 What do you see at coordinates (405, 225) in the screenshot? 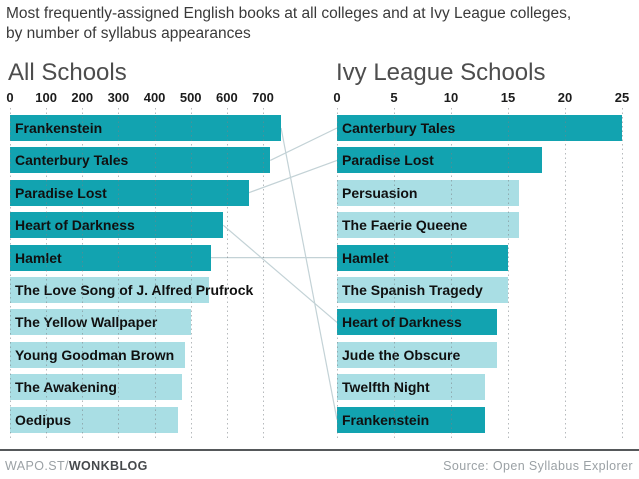
I see `bar-label: The Faerie Queene` at bounding box center [405, 225].